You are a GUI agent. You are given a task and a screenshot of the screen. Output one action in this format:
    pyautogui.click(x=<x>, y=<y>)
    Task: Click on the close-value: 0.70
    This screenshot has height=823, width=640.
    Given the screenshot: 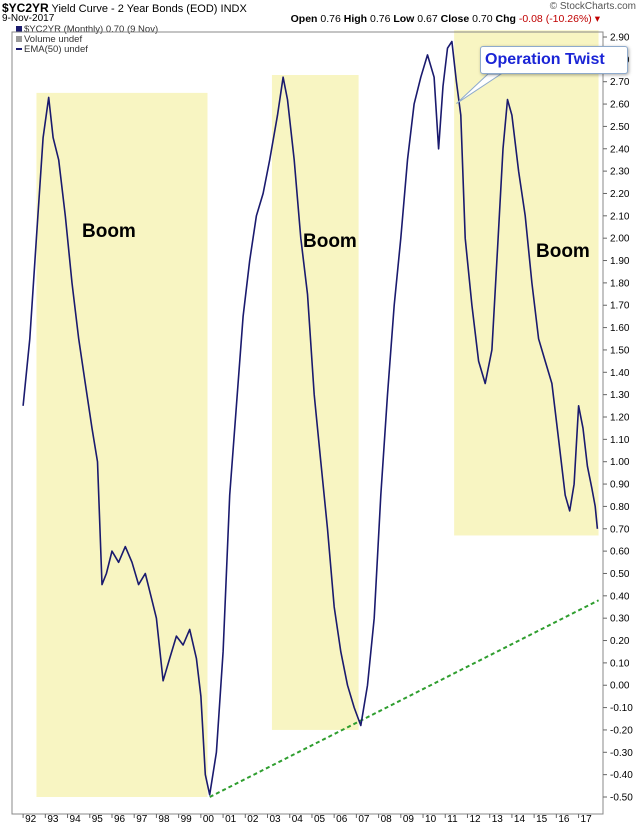 What is the action you would take?
    pyautogui.click(x=482, y=19)
    